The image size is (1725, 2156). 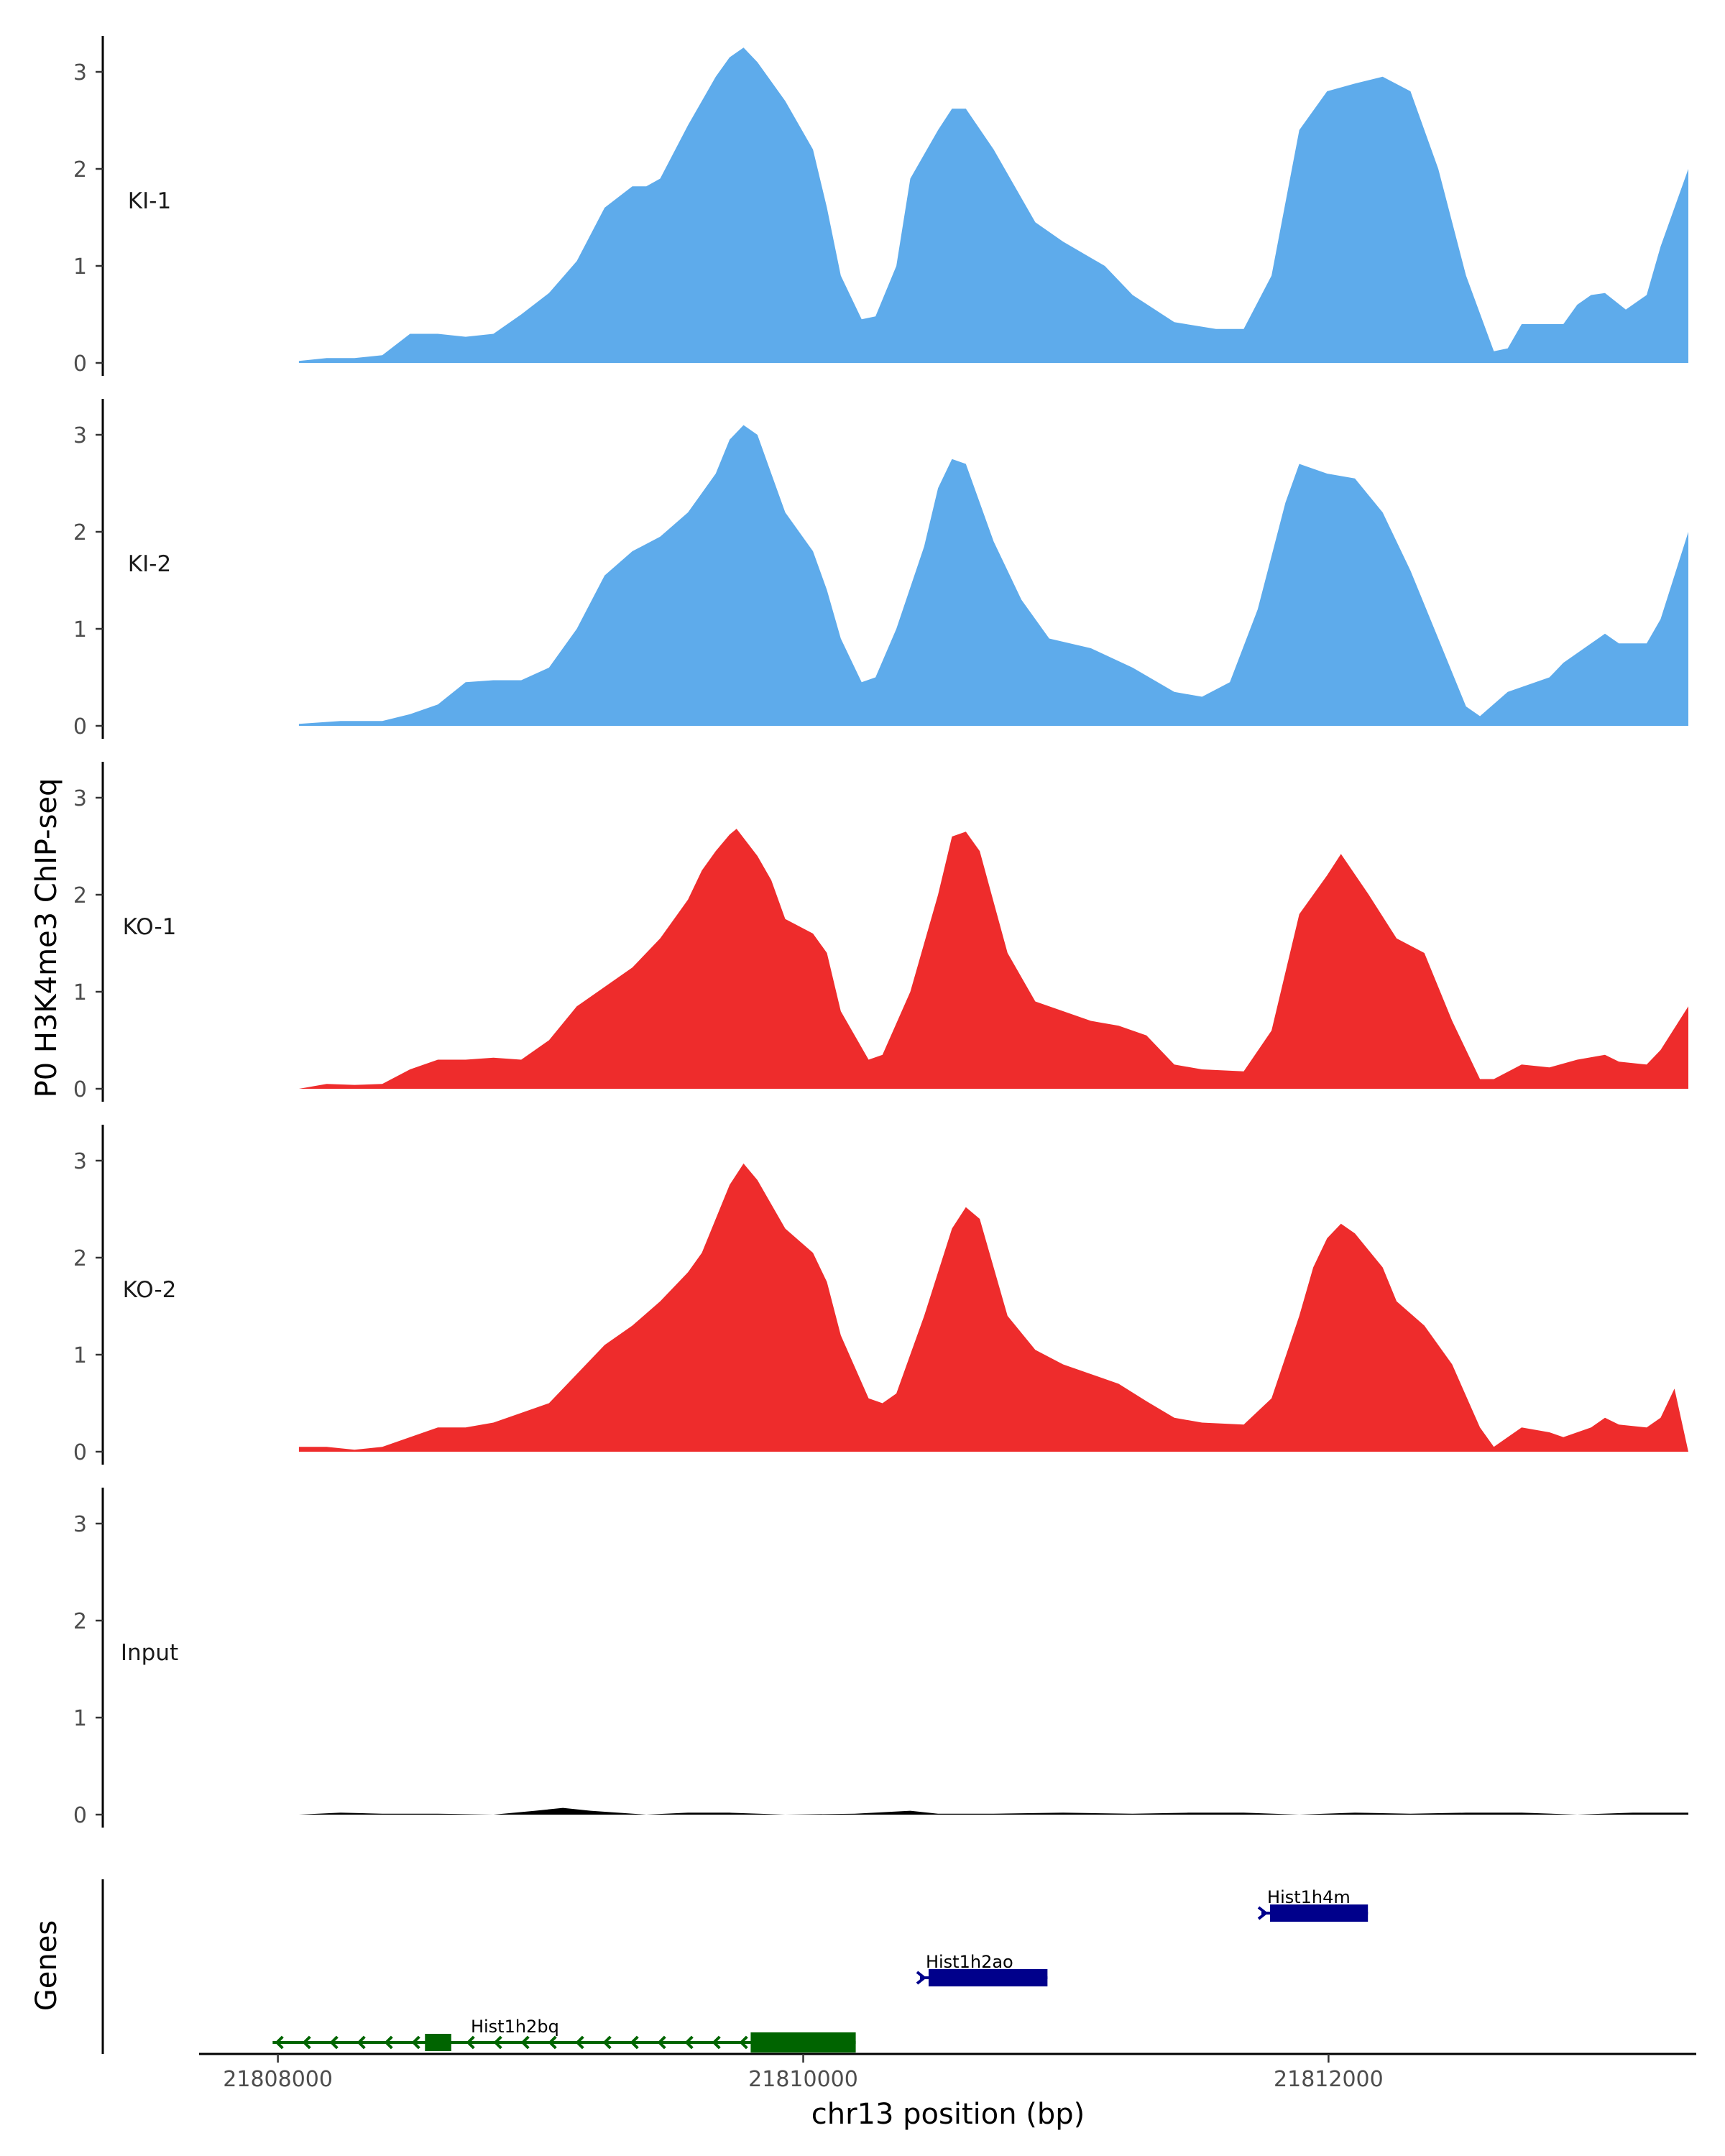 I want to click on y-axis-title: P0 H3K4me3 ChIP-seq, so click(x=46, y=938).